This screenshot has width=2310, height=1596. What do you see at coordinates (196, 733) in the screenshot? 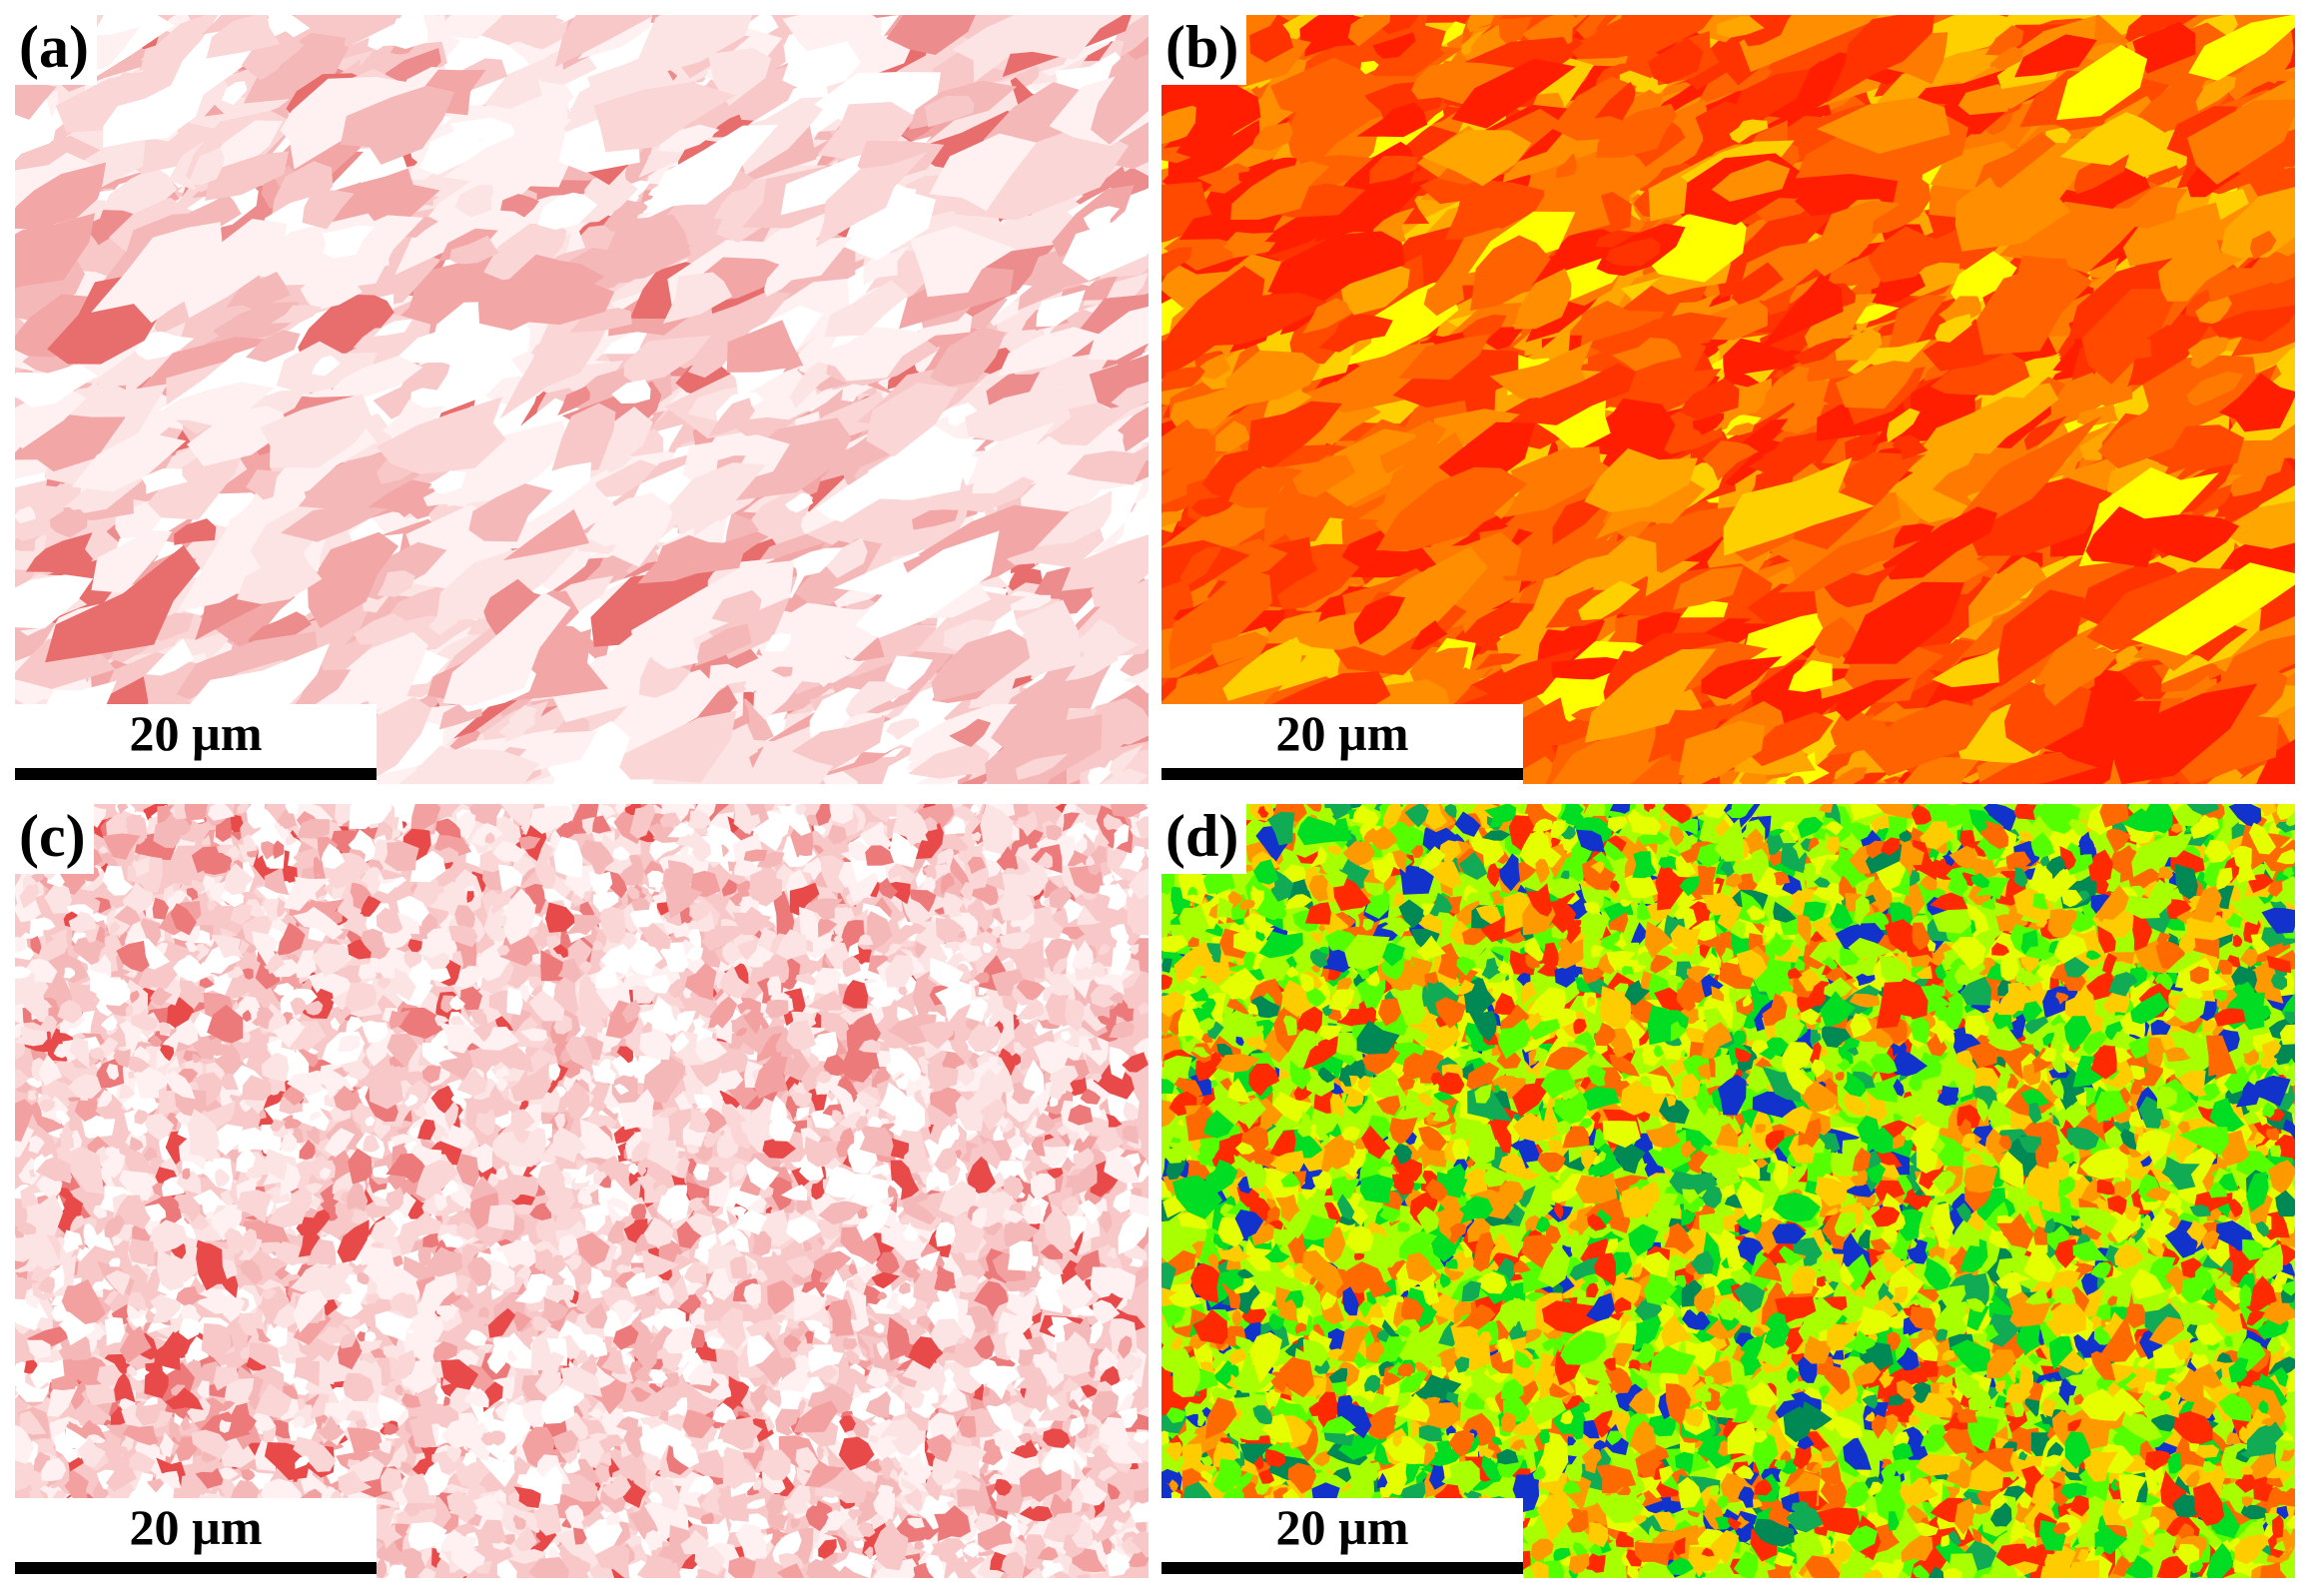
I see `scale-bar-label: 20 µm` at bounding box center [196, 733].